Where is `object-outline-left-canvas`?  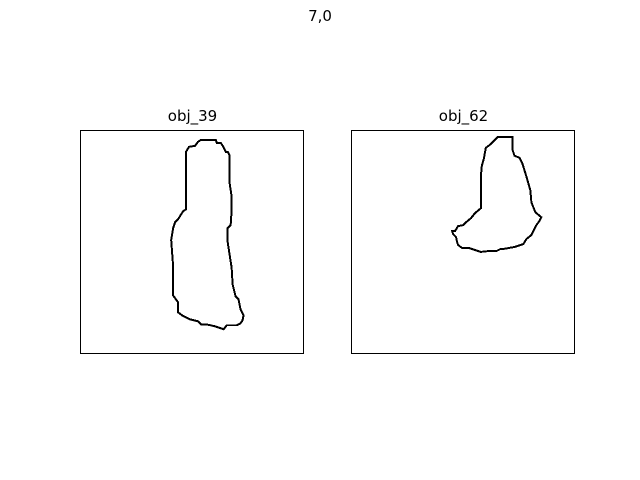 object-outline-left-canvas is located at coordinates (207, 234).